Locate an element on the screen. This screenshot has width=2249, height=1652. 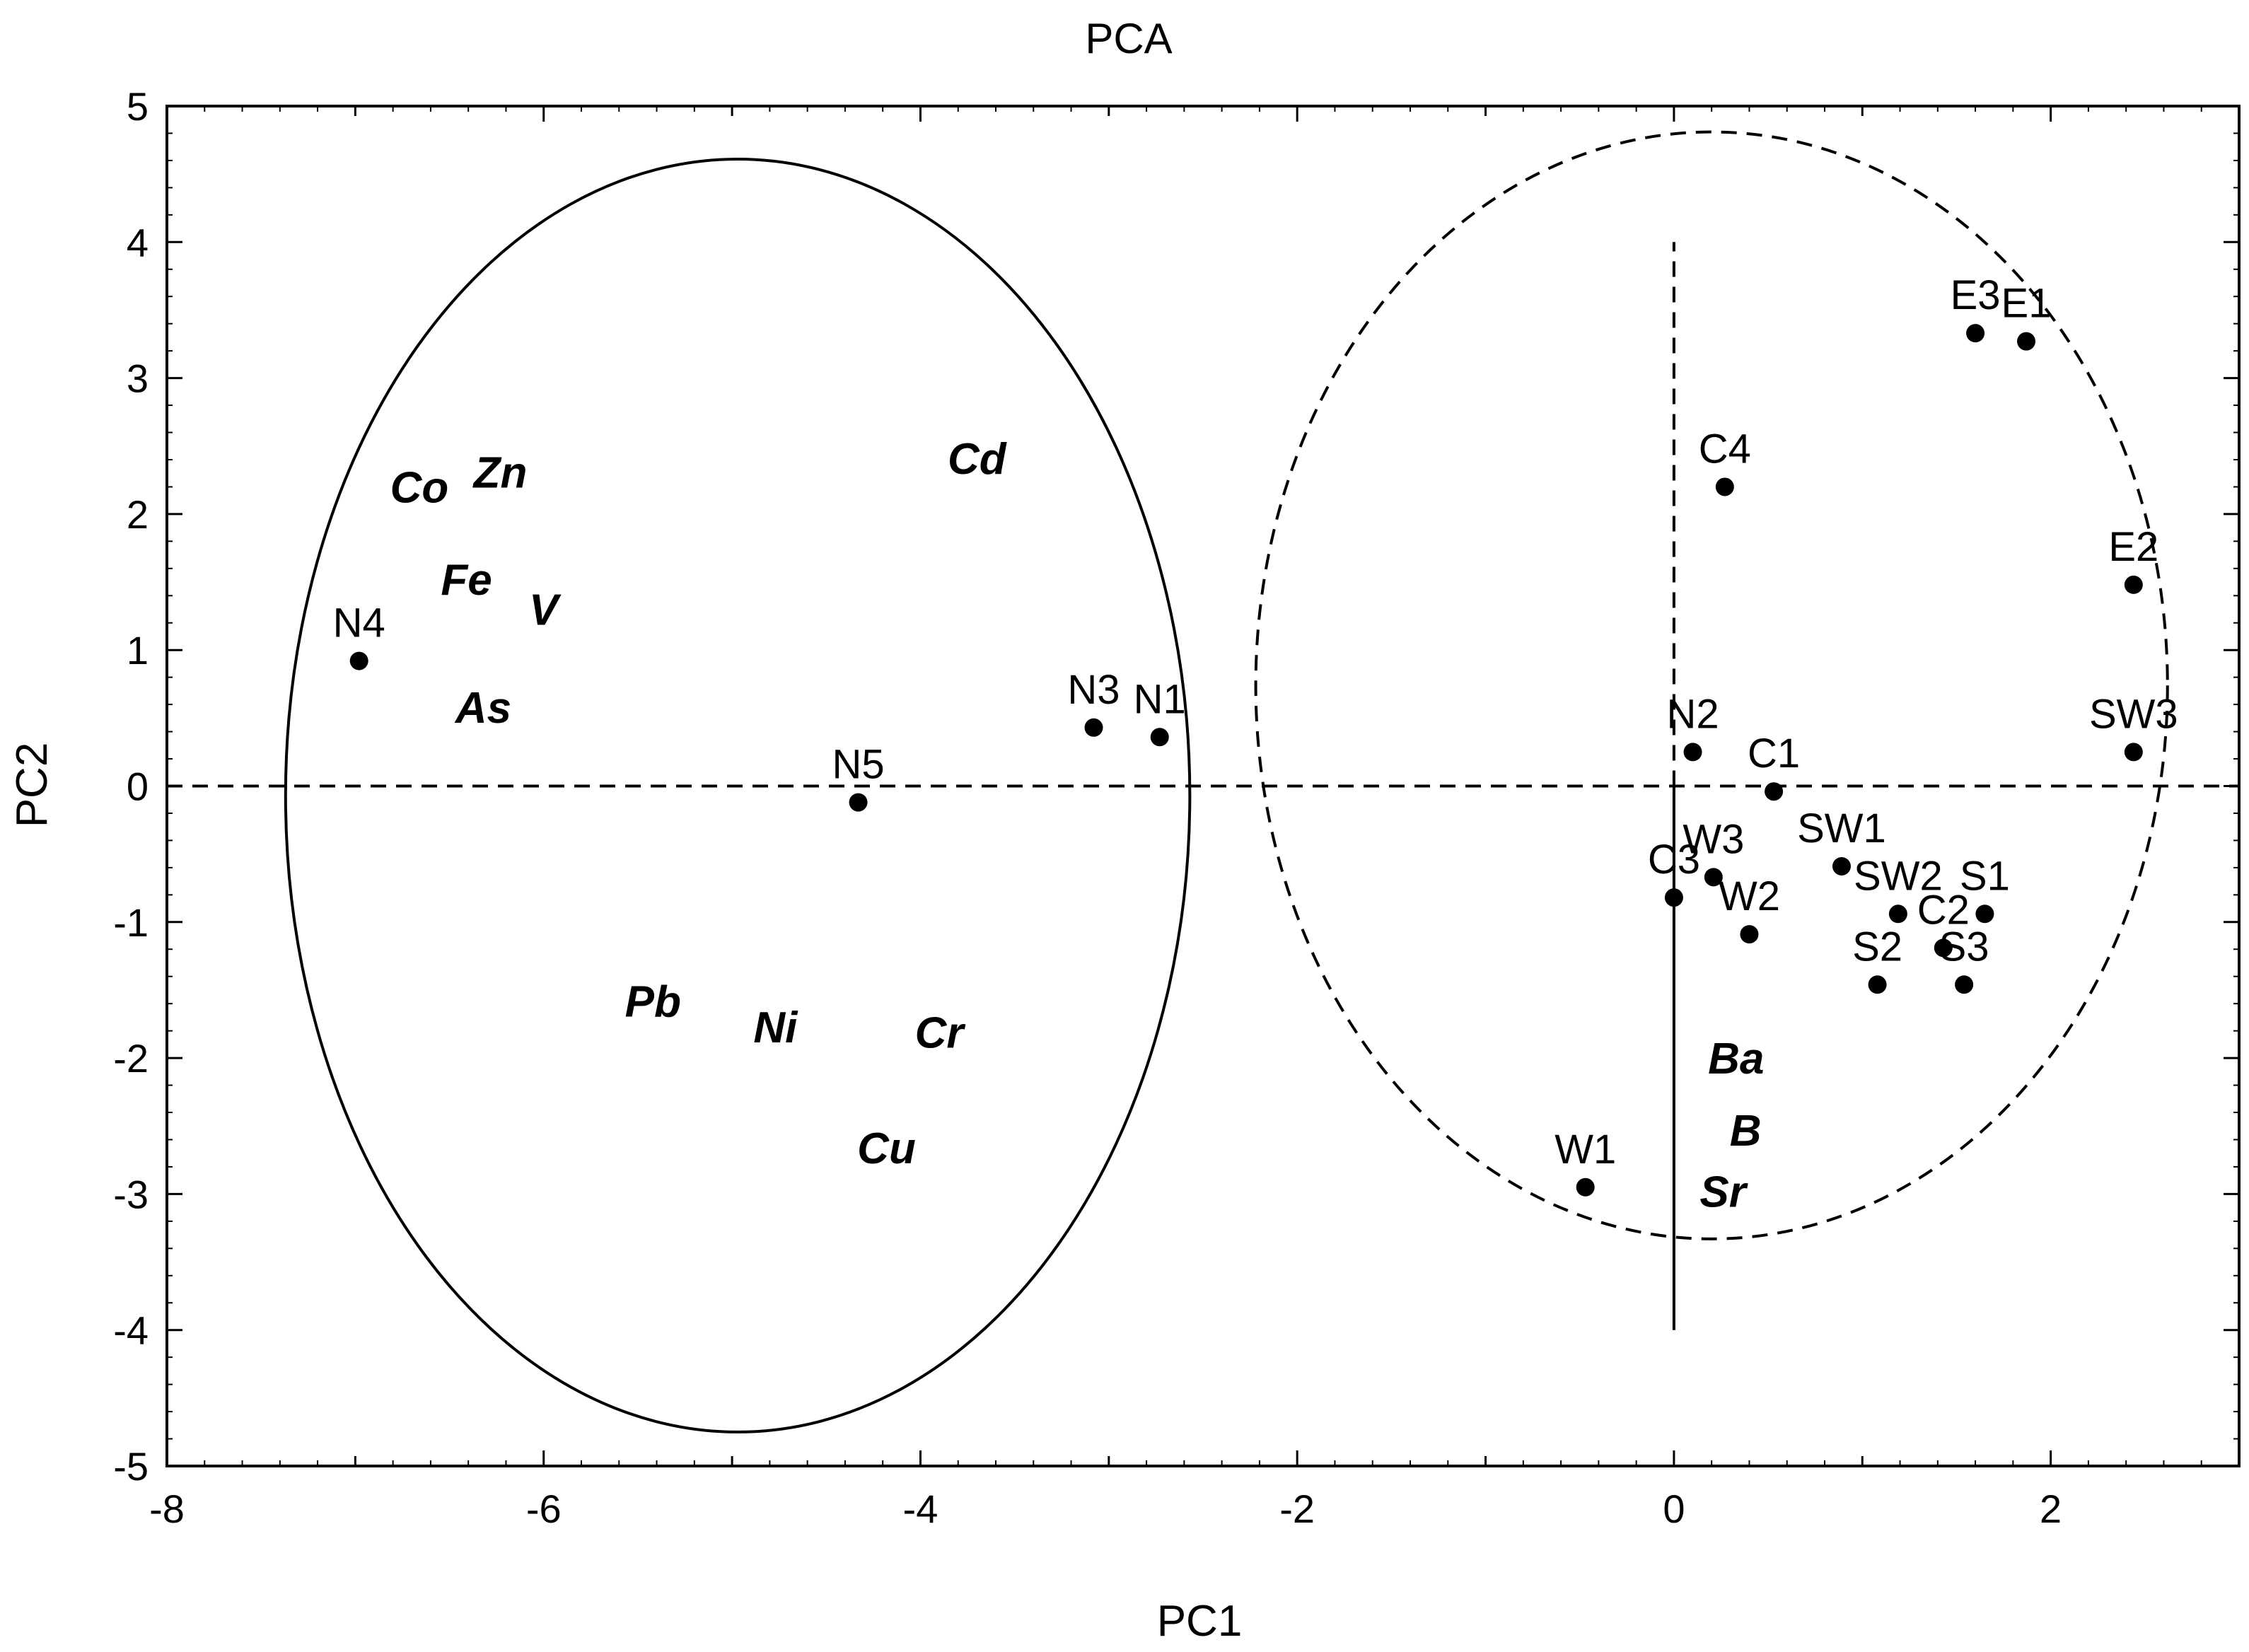
x-axis-title: PC1 is located at coordinates (1200, 1622).